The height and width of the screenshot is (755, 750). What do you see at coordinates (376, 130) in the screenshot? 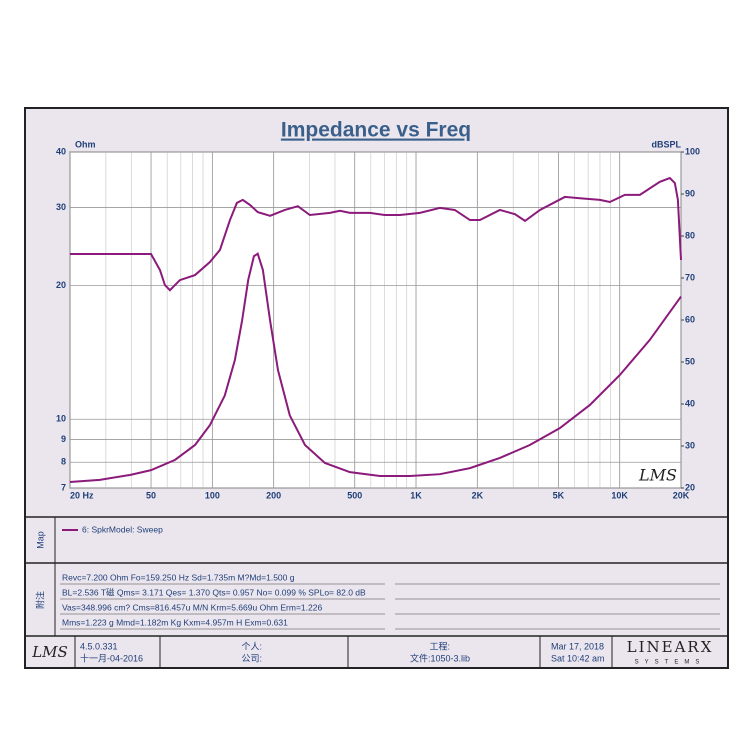
I see `chart-title: Impedance vs Freq` at bounding box center [376, 130].